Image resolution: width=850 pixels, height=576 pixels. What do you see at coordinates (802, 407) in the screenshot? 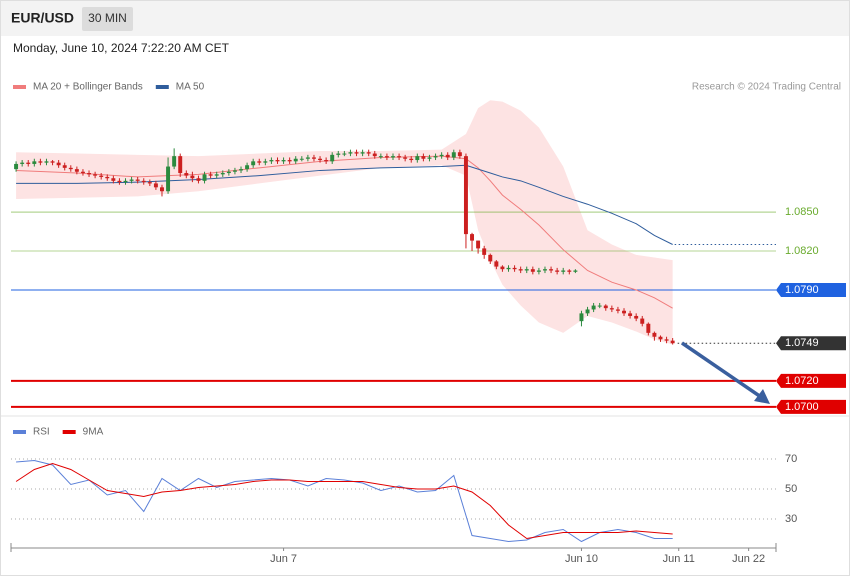
I see `level-label: 1.0700` at bounding box center [802, 407].